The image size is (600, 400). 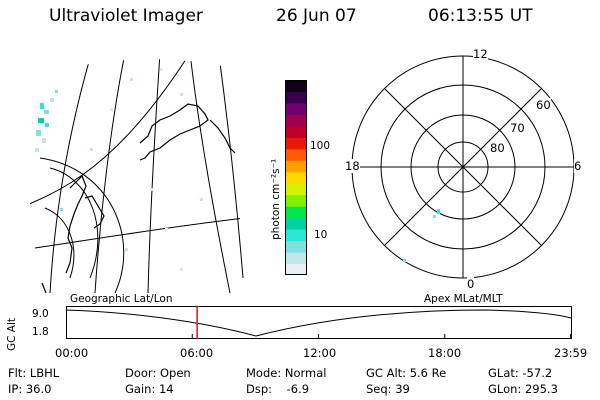 I want to click on lat-label-70: 70, so click(x=517, y=128).